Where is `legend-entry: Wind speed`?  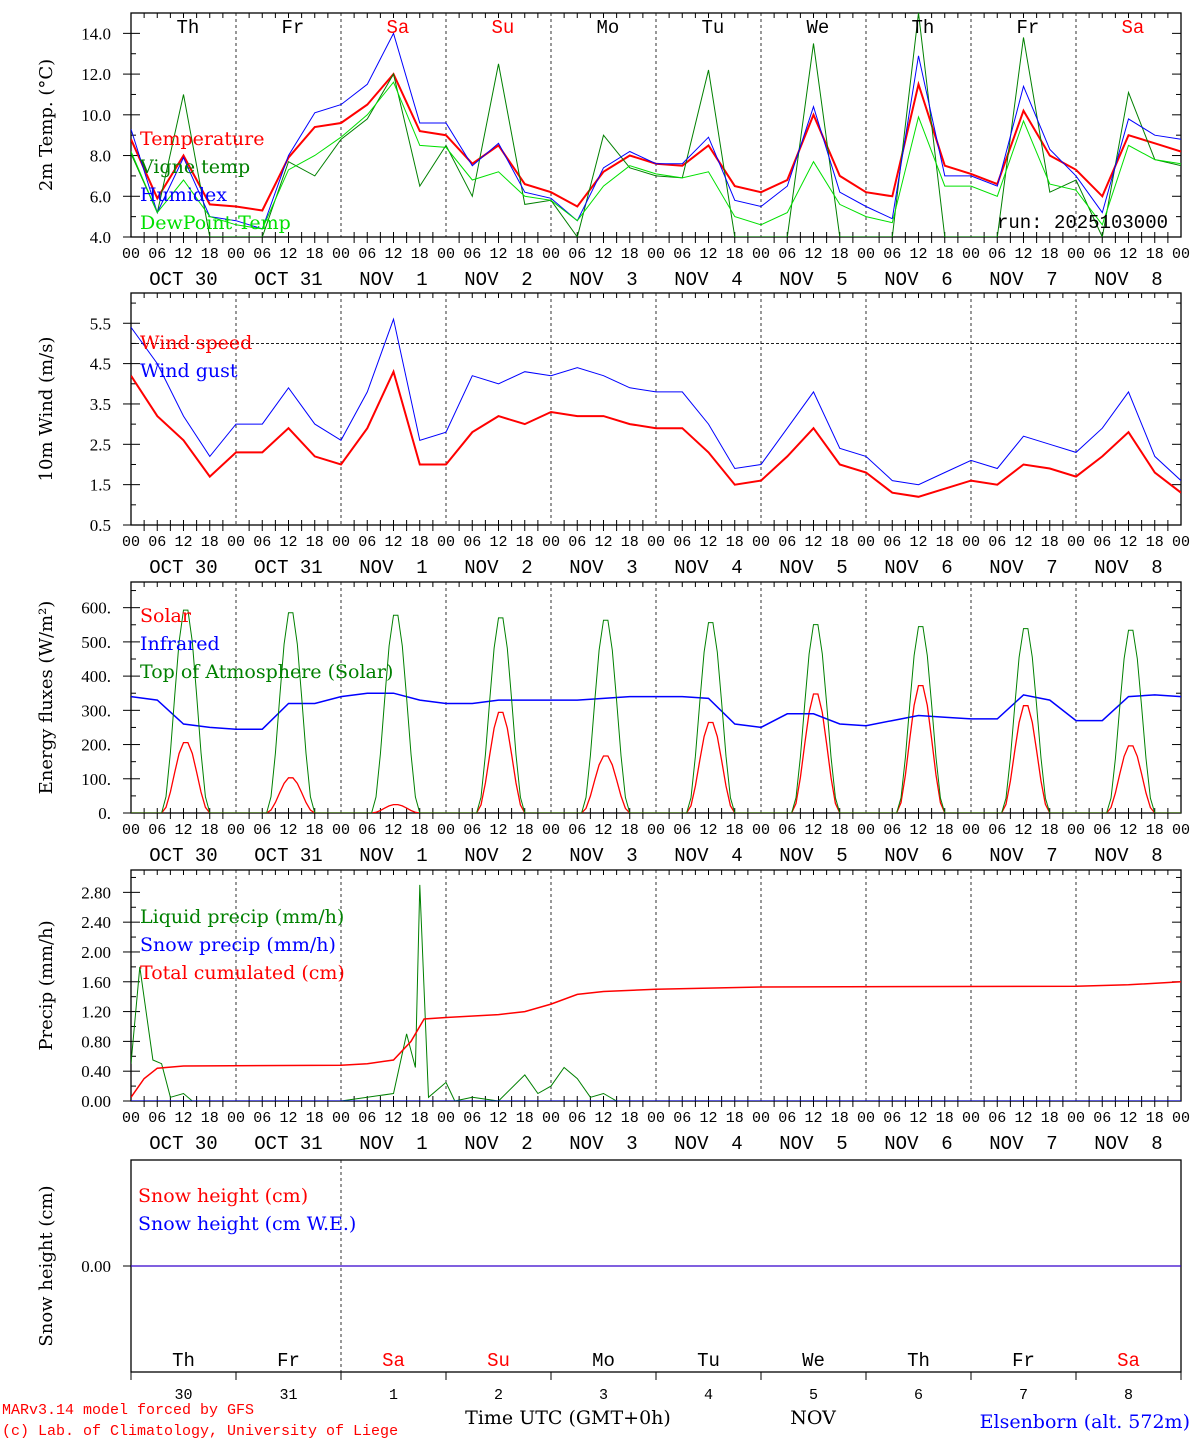
legend-entry: Wind speed is located at coordinates (196, 343).